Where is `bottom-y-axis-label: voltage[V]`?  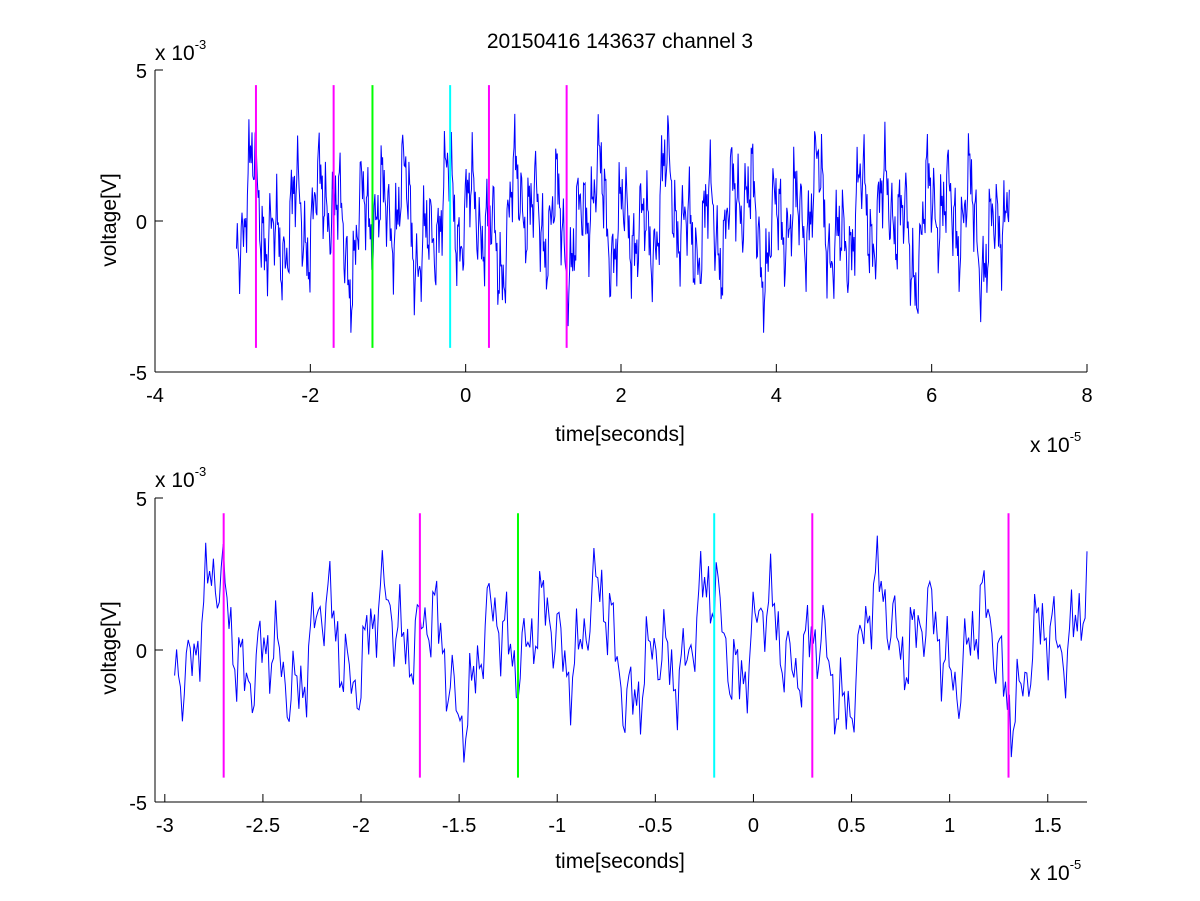
bottom-y-axis-label: voltage[V] is located at coordinates (109, 647).